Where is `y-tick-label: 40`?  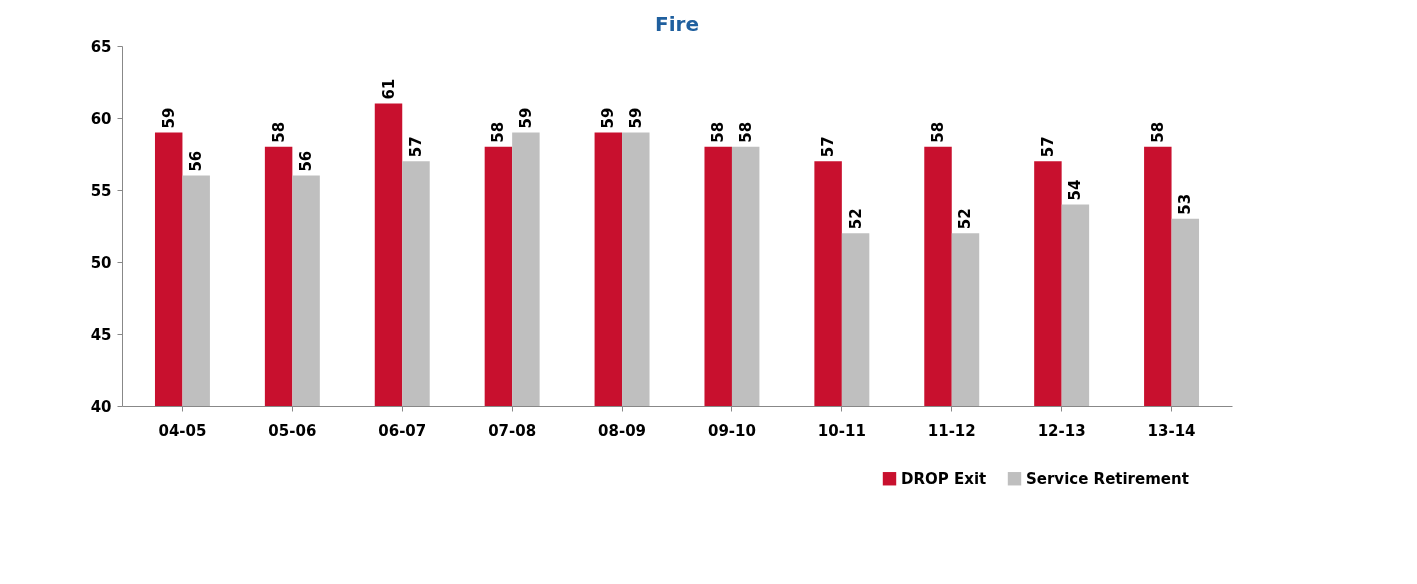
y-tick-label: 40 is located at coordinates (101, 406).